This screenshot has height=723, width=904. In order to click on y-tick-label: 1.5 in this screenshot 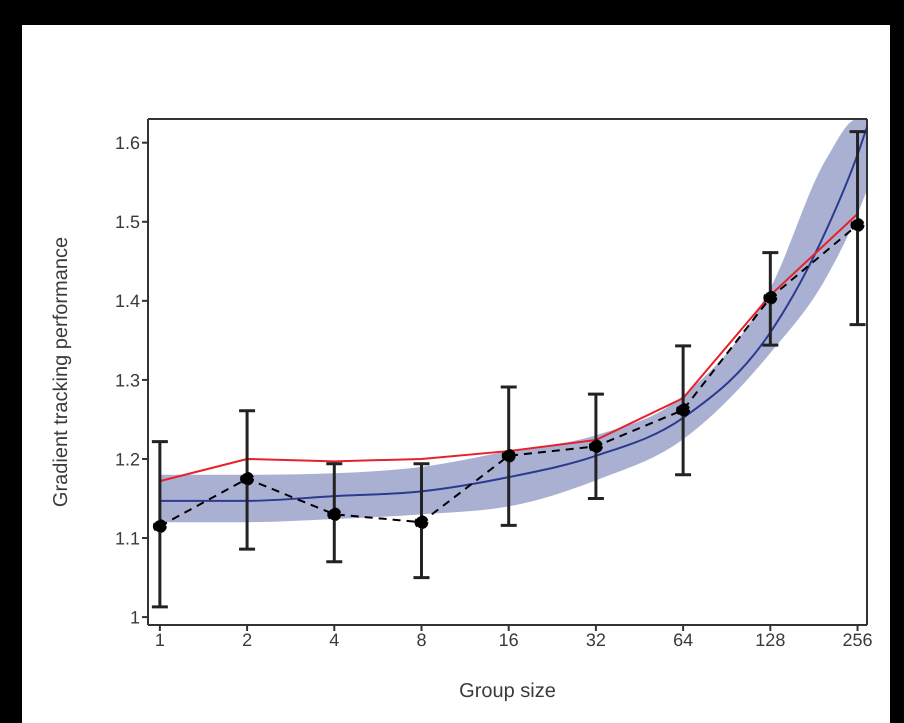, I will do `click(127, 222)`.